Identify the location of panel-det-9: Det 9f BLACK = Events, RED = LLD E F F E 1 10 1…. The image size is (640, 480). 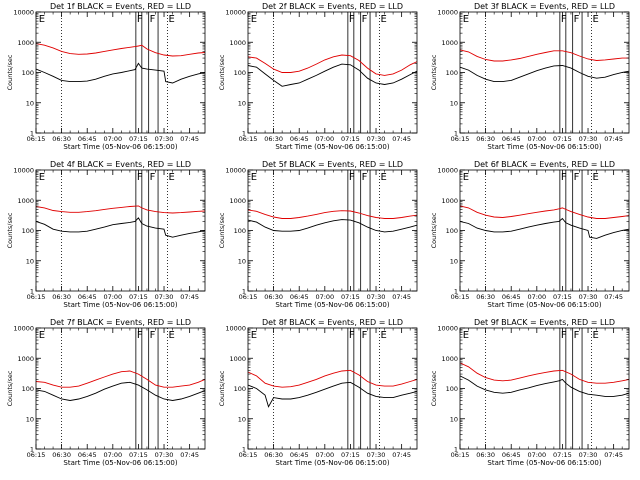
(530, 392).